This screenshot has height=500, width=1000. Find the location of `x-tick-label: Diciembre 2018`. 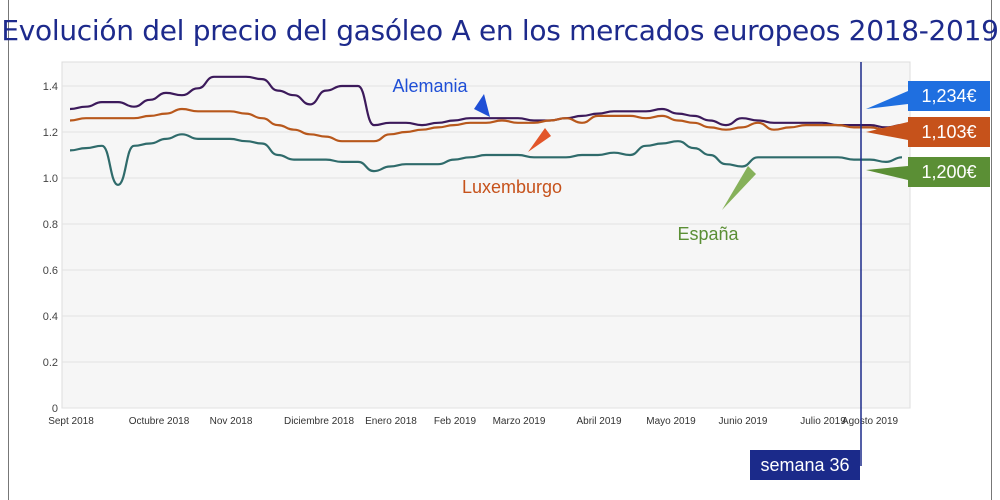

x-tick-label: Diciembre 2018 is located at coordinates (319, 421).